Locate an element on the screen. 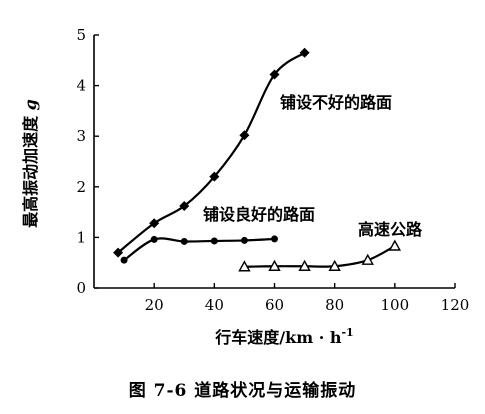 The height and width of the screenshot is (414, 485). y-tick-label: 0 is located at coordinates (81, 288).